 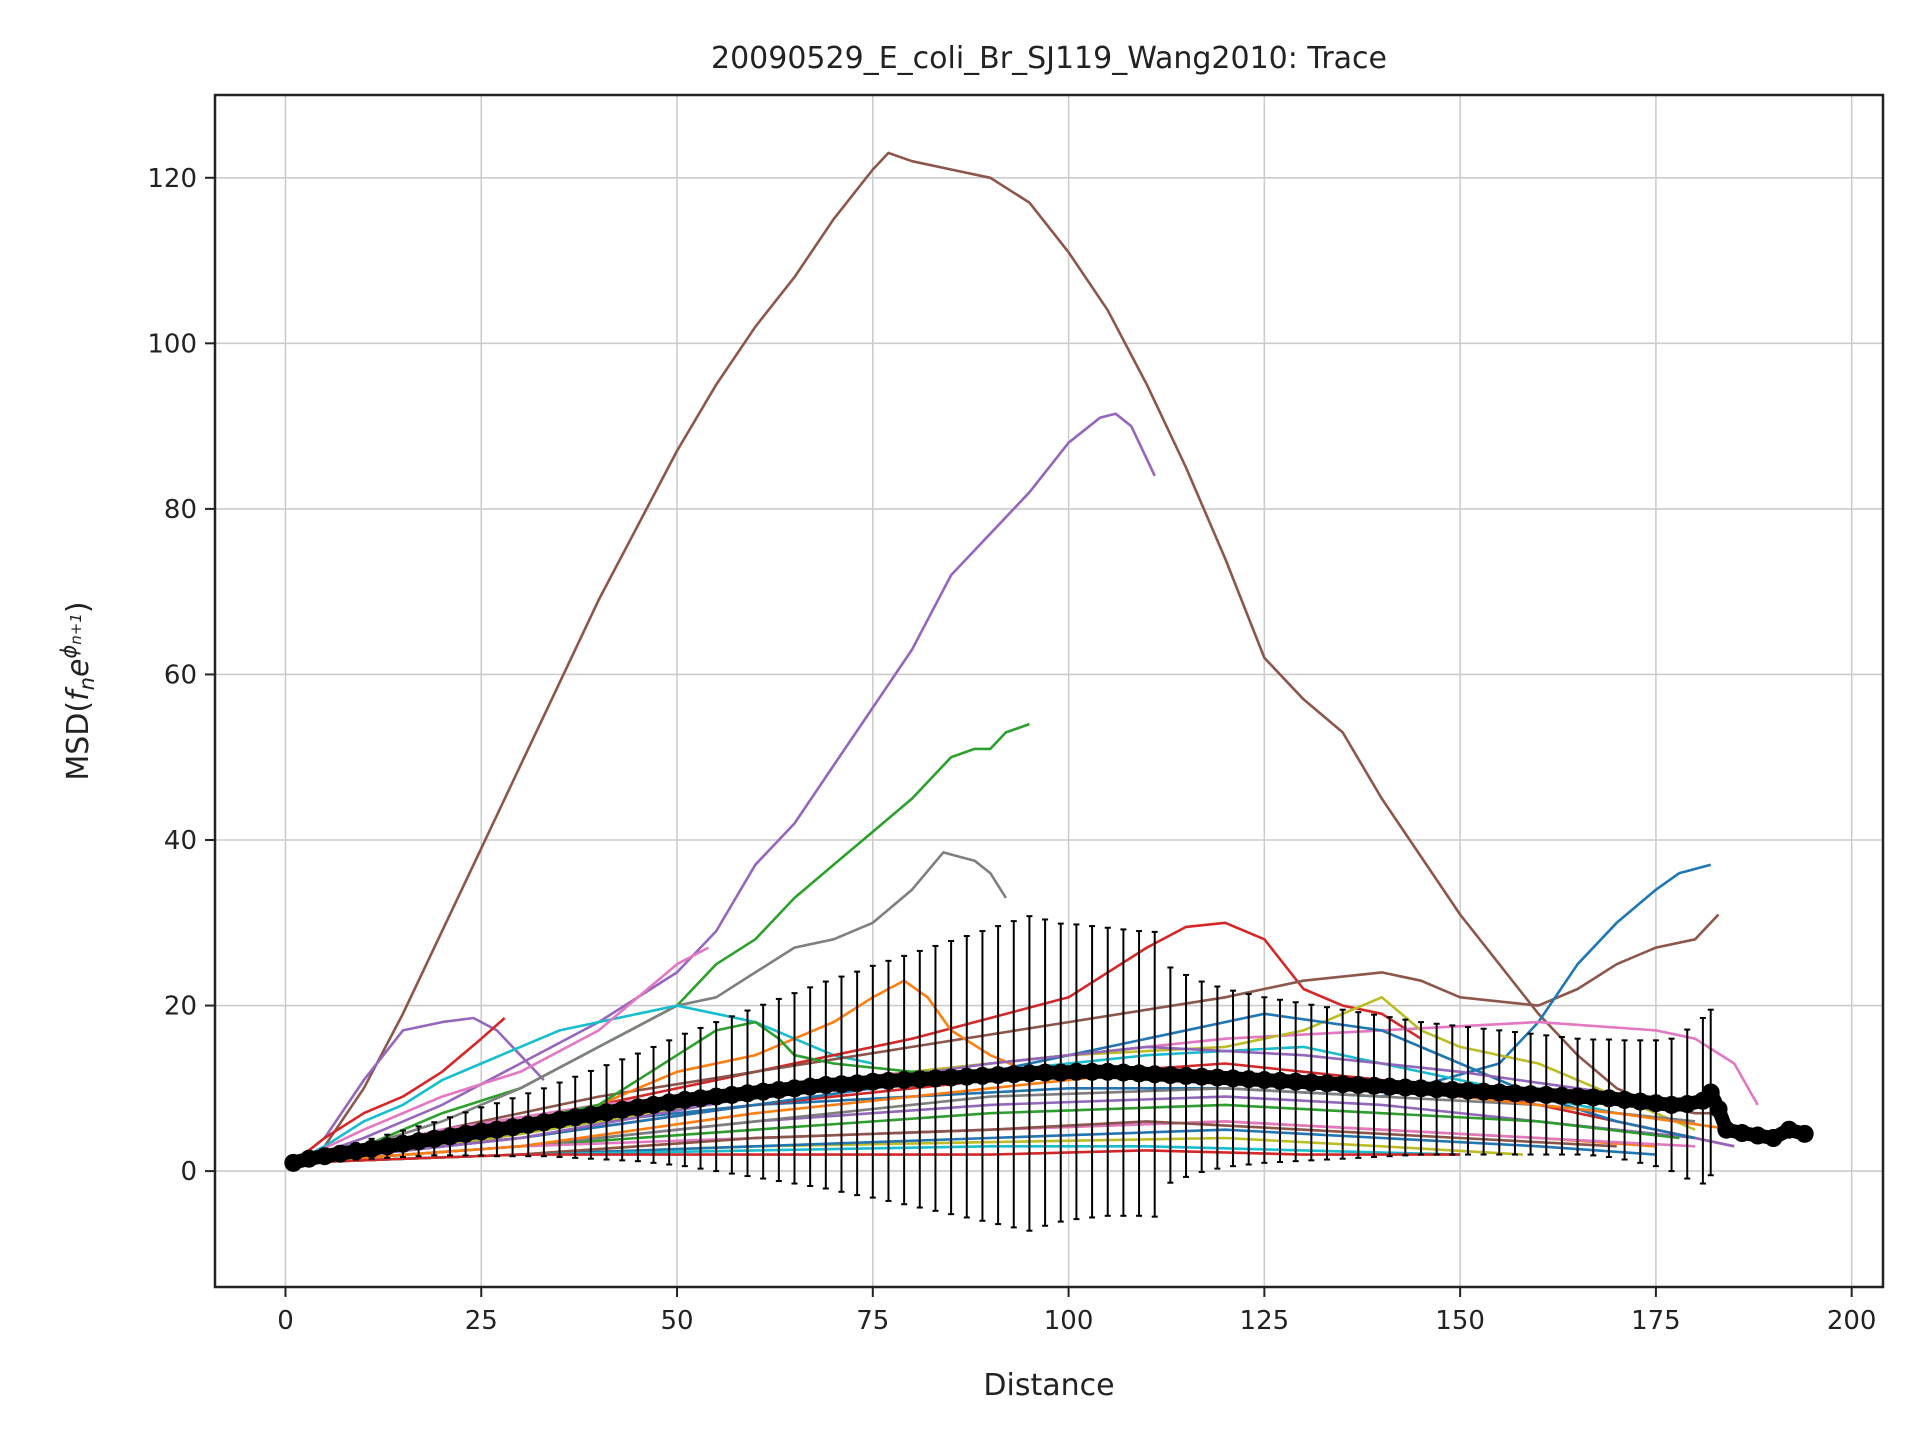 I want to click on y-tick-label: 40, so click(x=180, y=841).